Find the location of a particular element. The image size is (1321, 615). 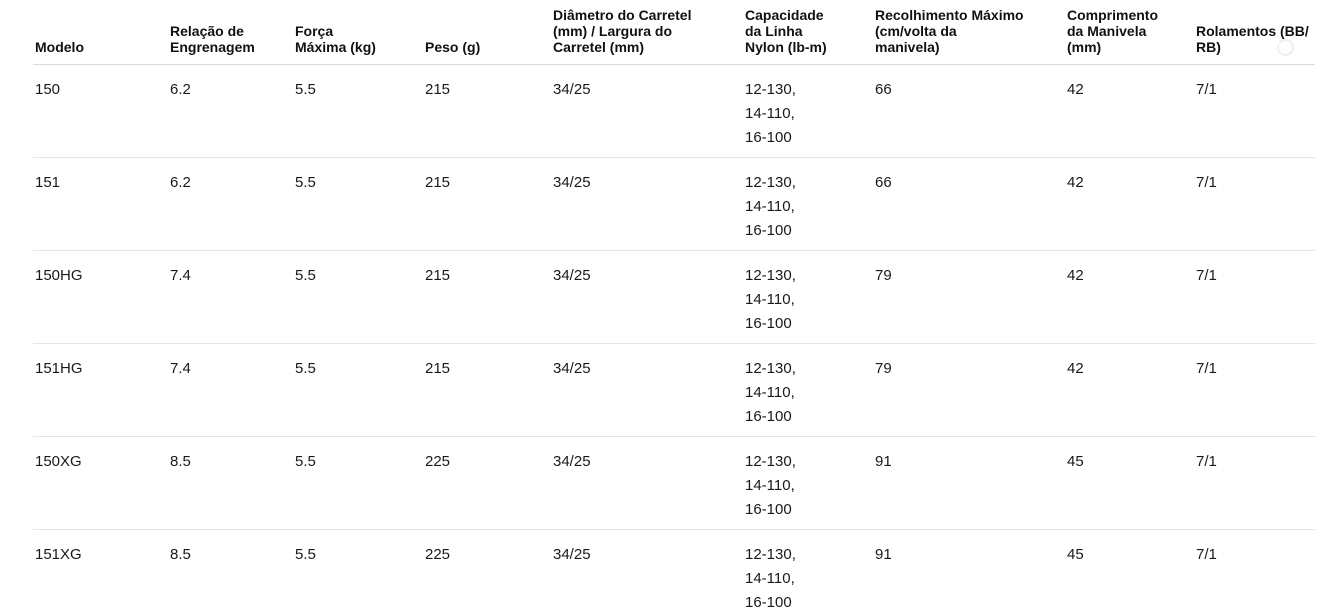

cell-modelo: 150XG is located at coordinates (100, 483).